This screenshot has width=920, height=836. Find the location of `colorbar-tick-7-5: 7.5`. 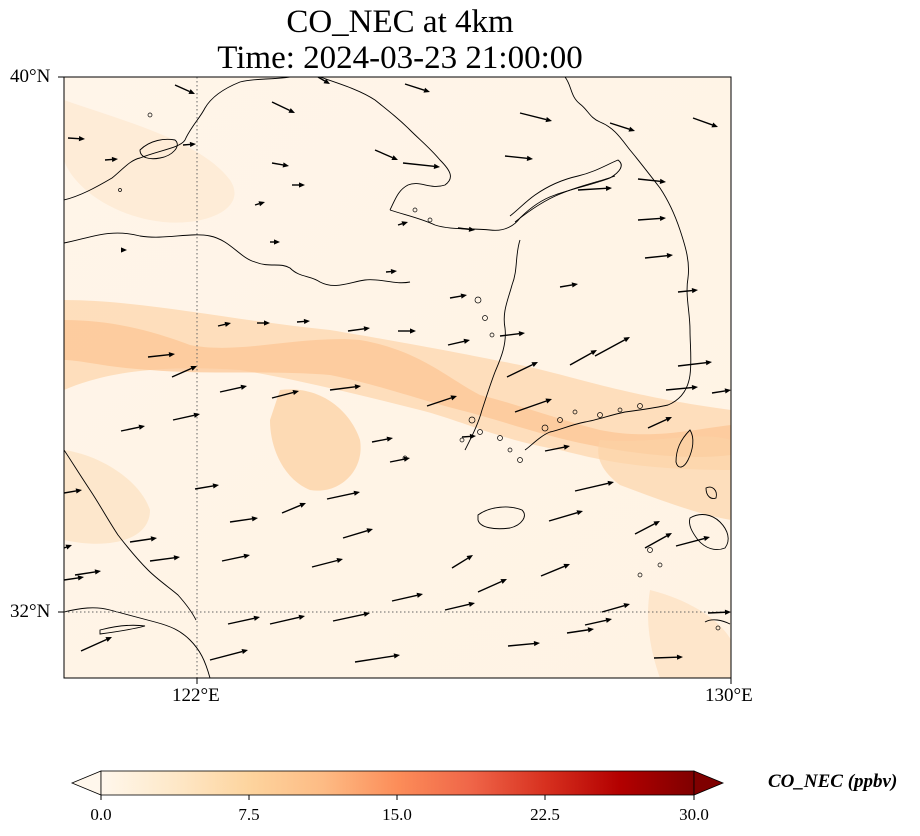

colorbar-tick-7-5: 7.5 is located at coordinates (249, 814).